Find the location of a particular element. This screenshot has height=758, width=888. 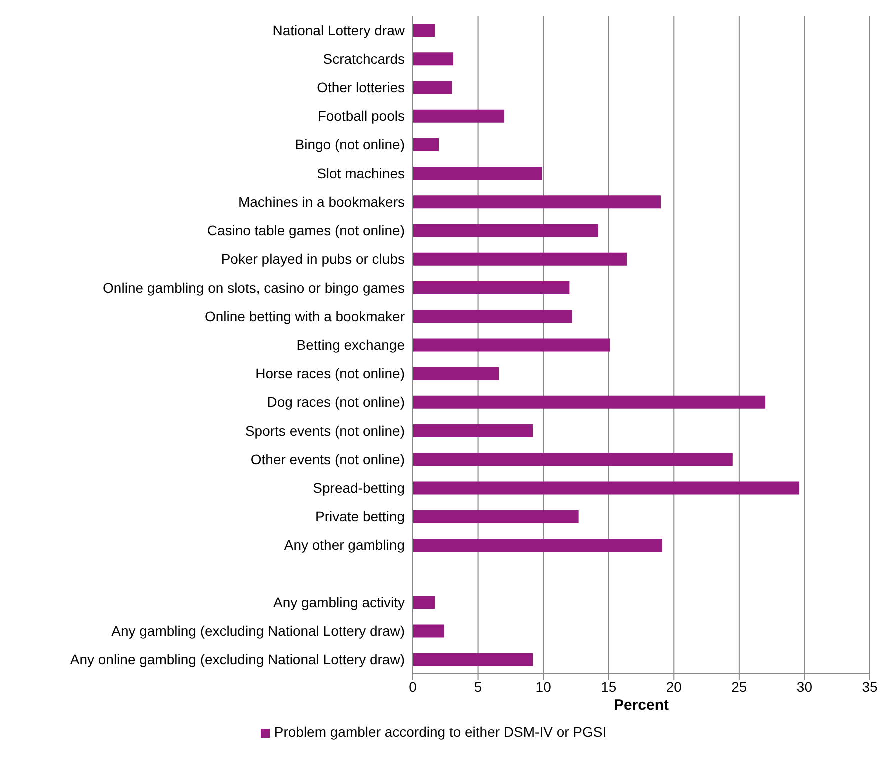

y-tick-label: Football pools is located at coordinates (361, 116).